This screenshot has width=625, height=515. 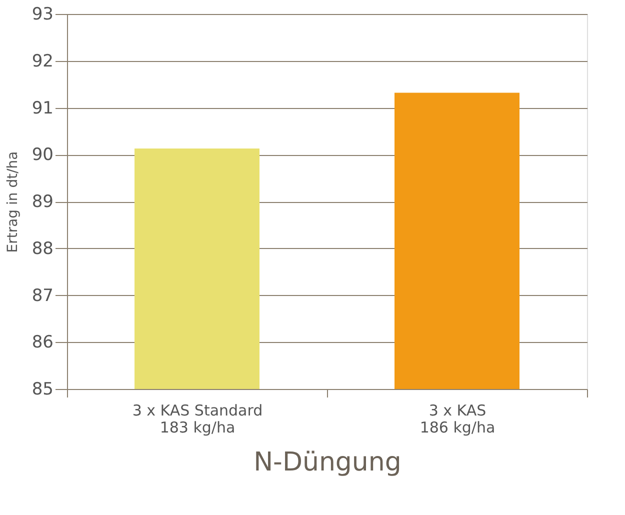 I want to click on y-tick-label: 86, so click(x=43, y=342).